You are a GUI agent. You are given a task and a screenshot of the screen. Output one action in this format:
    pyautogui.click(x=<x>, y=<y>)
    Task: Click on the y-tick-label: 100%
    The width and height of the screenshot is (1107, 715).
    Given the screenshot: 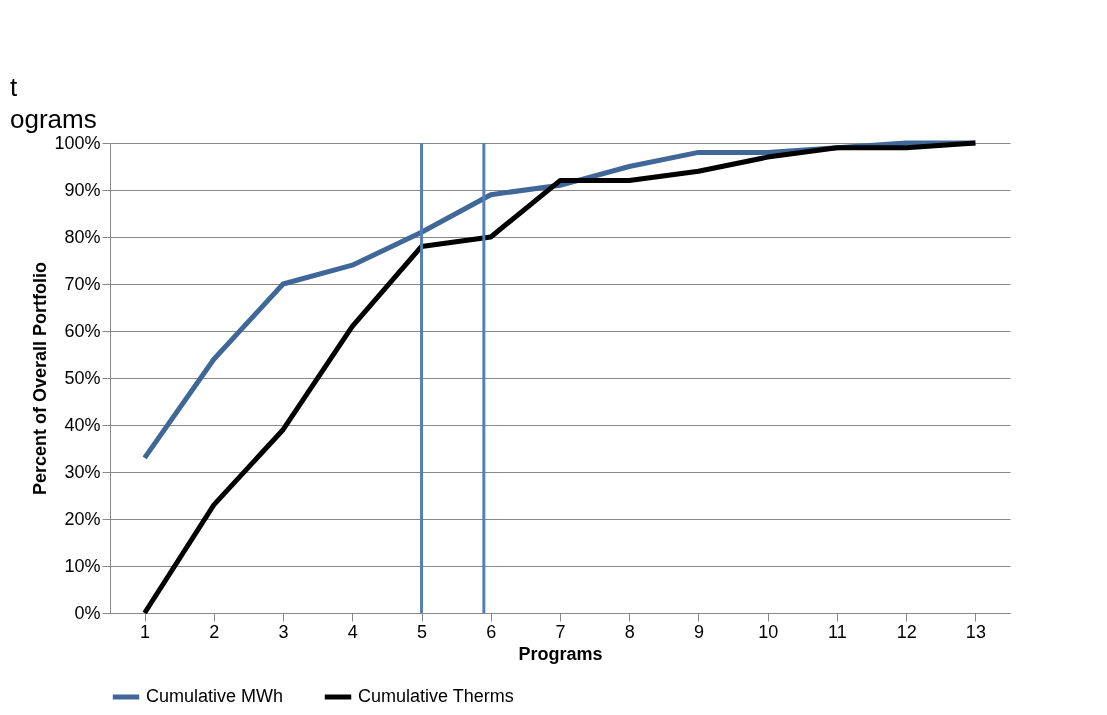 What is the action you would take?
    pyautogui.click(x=77, y=142)
    